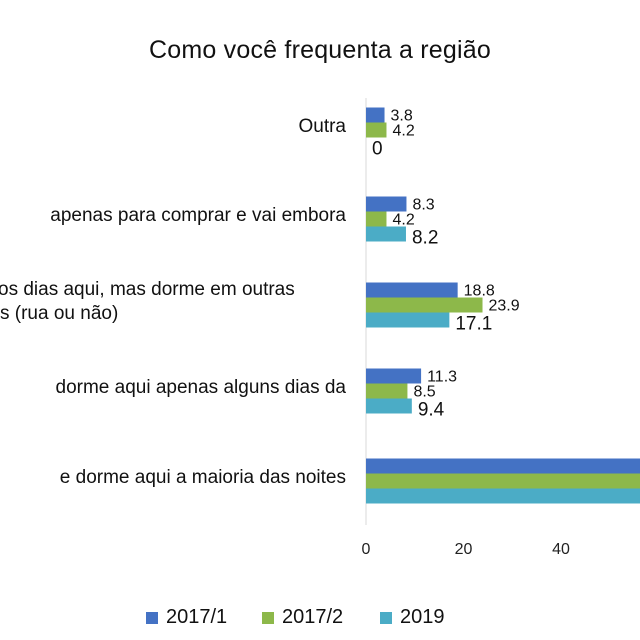 The width and height of the screenshot is (640, 640). Describe the element at coordinates (313, 617) in the screenshot. I see `legend-label: 2017/2` at that location.